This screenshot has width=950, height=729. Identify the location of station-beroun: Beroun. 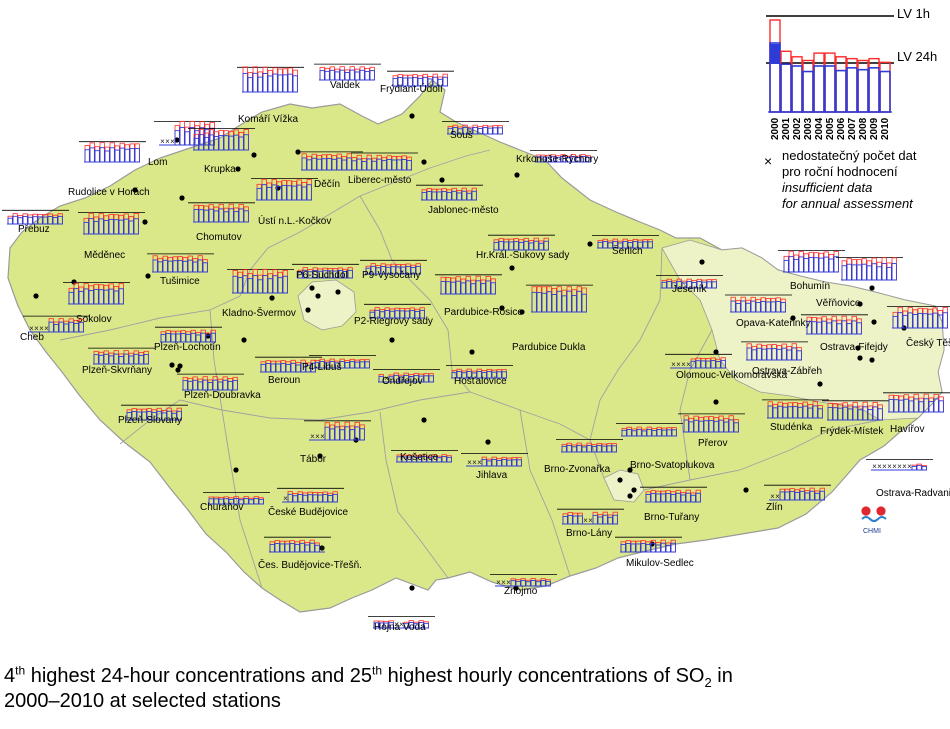
(281, 361).